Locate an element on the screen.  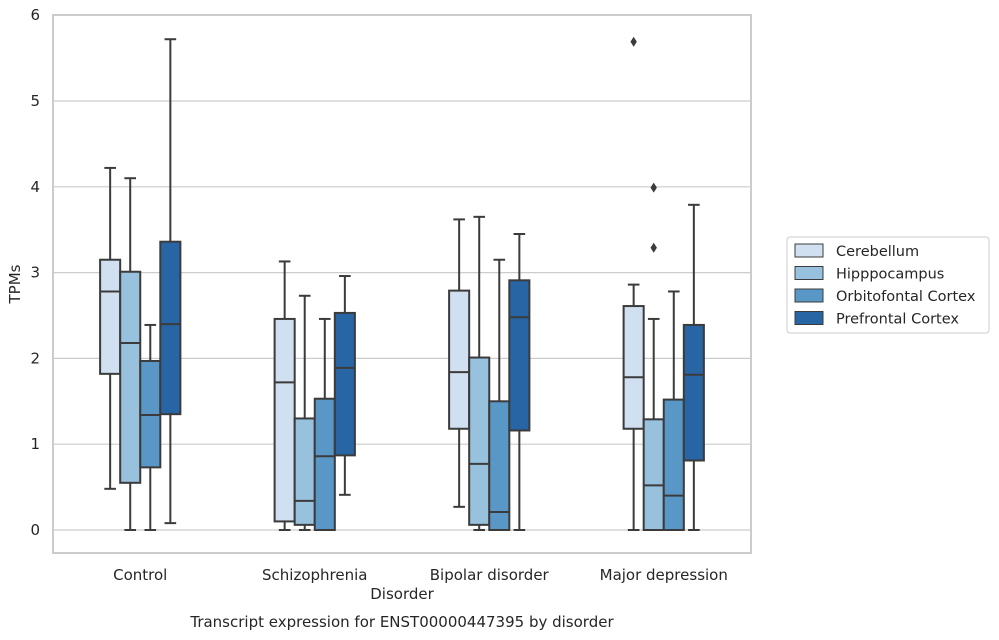
x-tick-label: Control is located at coordinates (140, 575).